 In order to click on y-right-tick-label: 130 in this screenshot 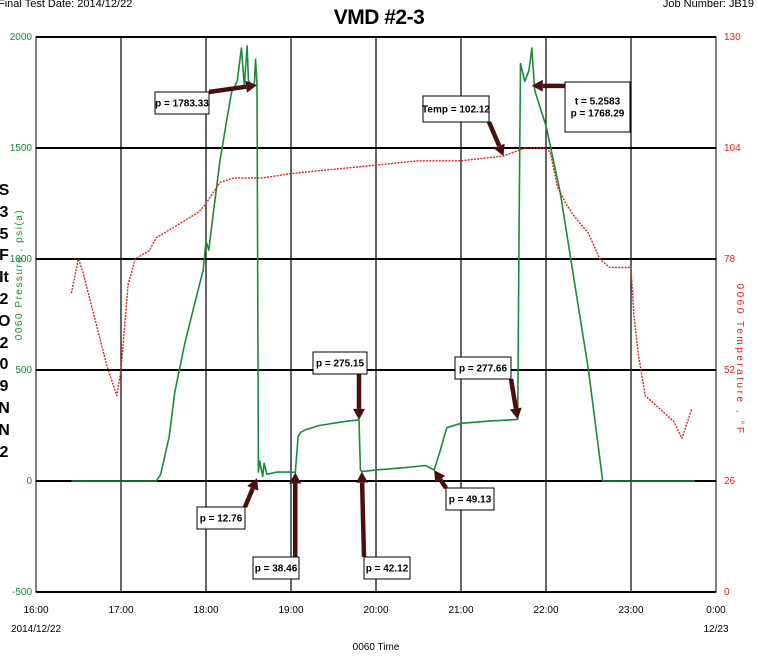, I will do `click(732, 37)`.